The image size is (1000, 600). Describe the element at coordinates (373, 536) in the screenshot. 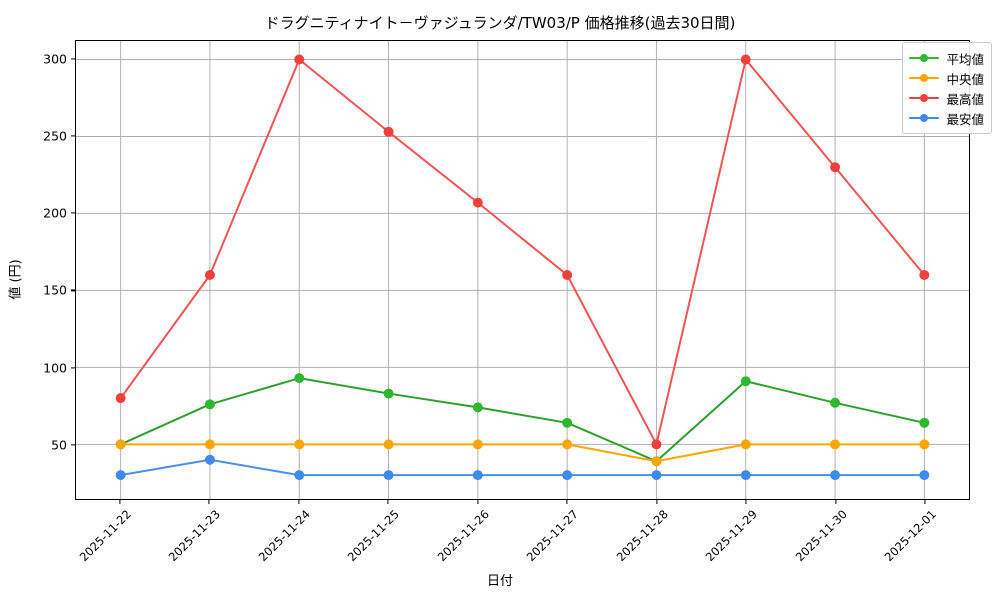

I see `x-tick-label: 2025-11-25` at that location.